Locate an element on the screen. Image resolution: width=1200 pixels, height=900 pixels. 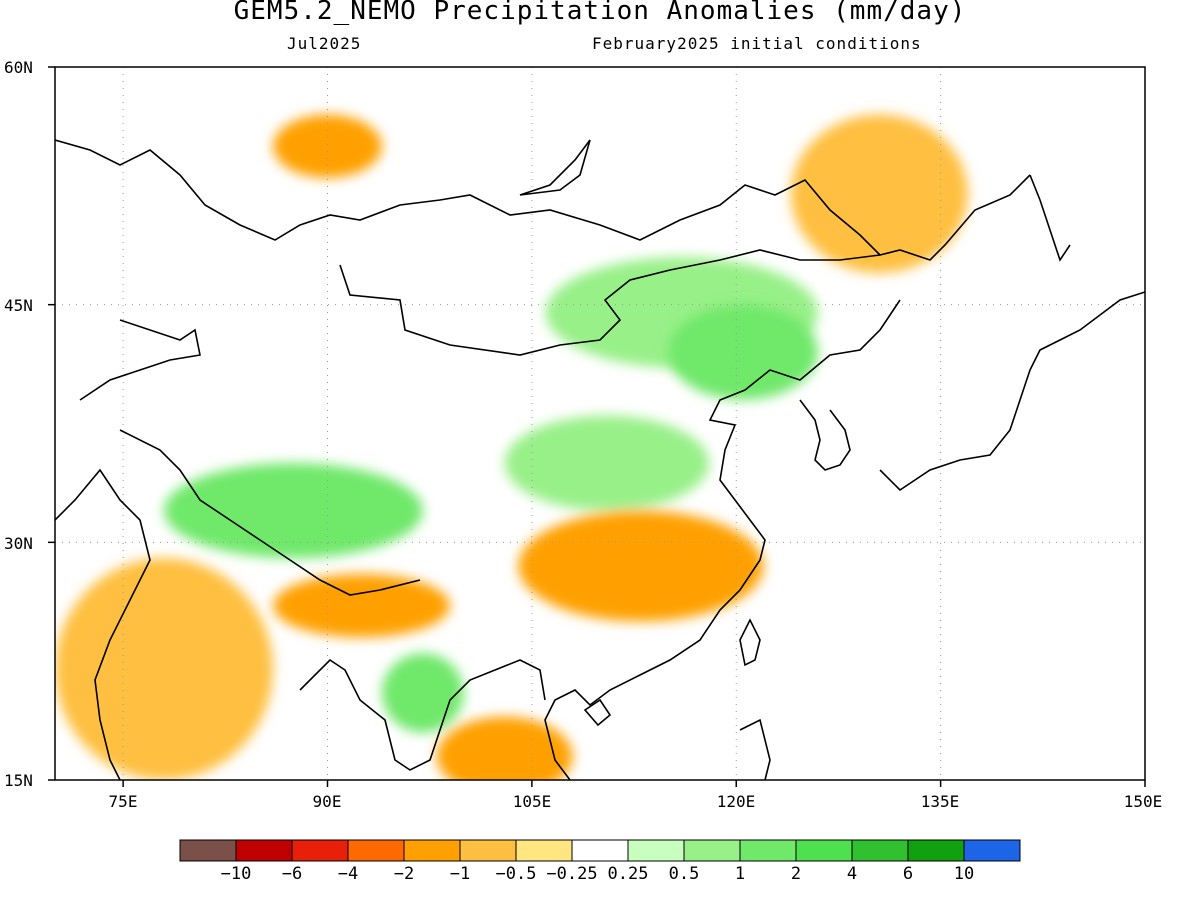
colorbar-label: 0.25 is located at coordinates (628, 874).